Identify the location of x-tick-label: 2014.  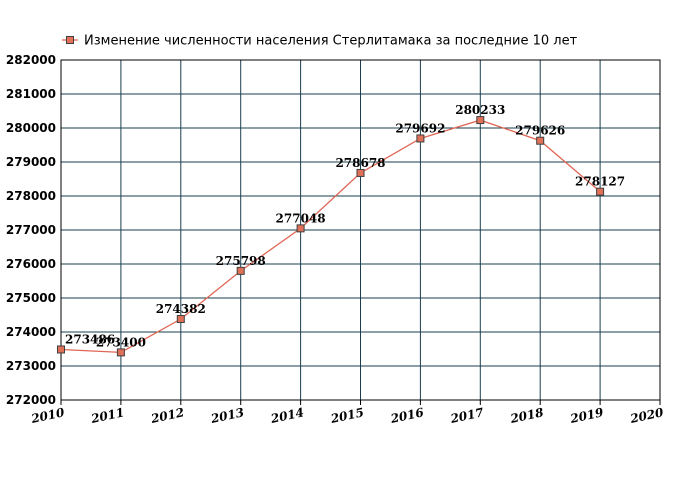
(287, 415).